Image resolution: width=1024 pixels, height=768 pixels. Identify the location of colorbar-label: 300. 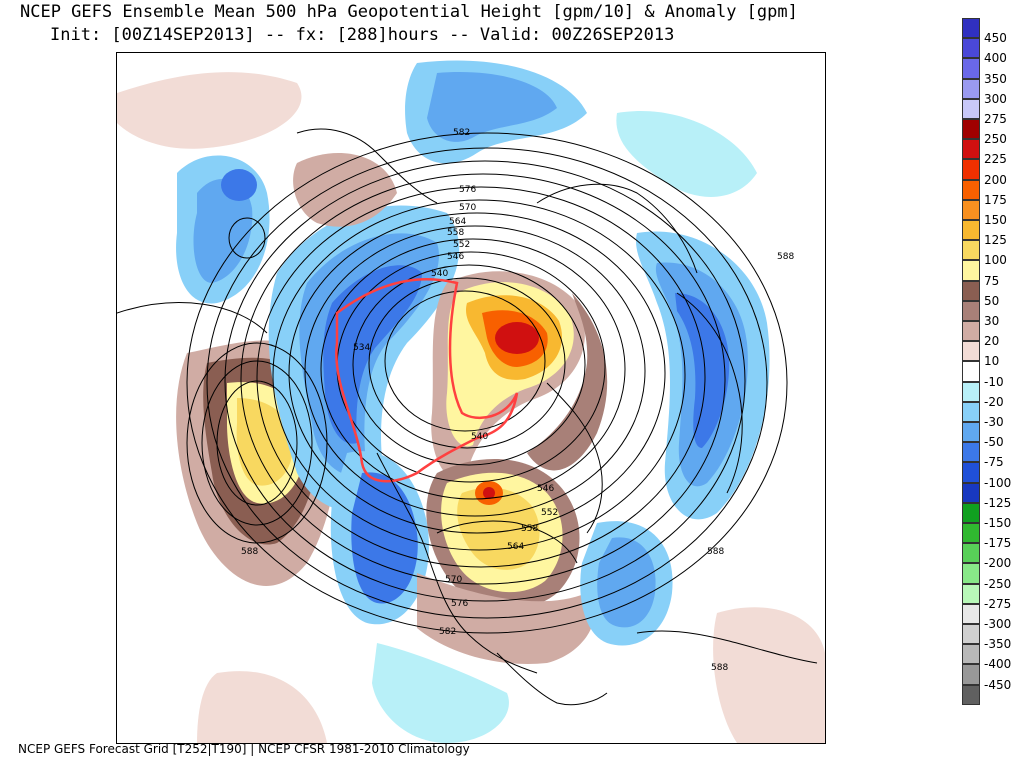
(995, 98).